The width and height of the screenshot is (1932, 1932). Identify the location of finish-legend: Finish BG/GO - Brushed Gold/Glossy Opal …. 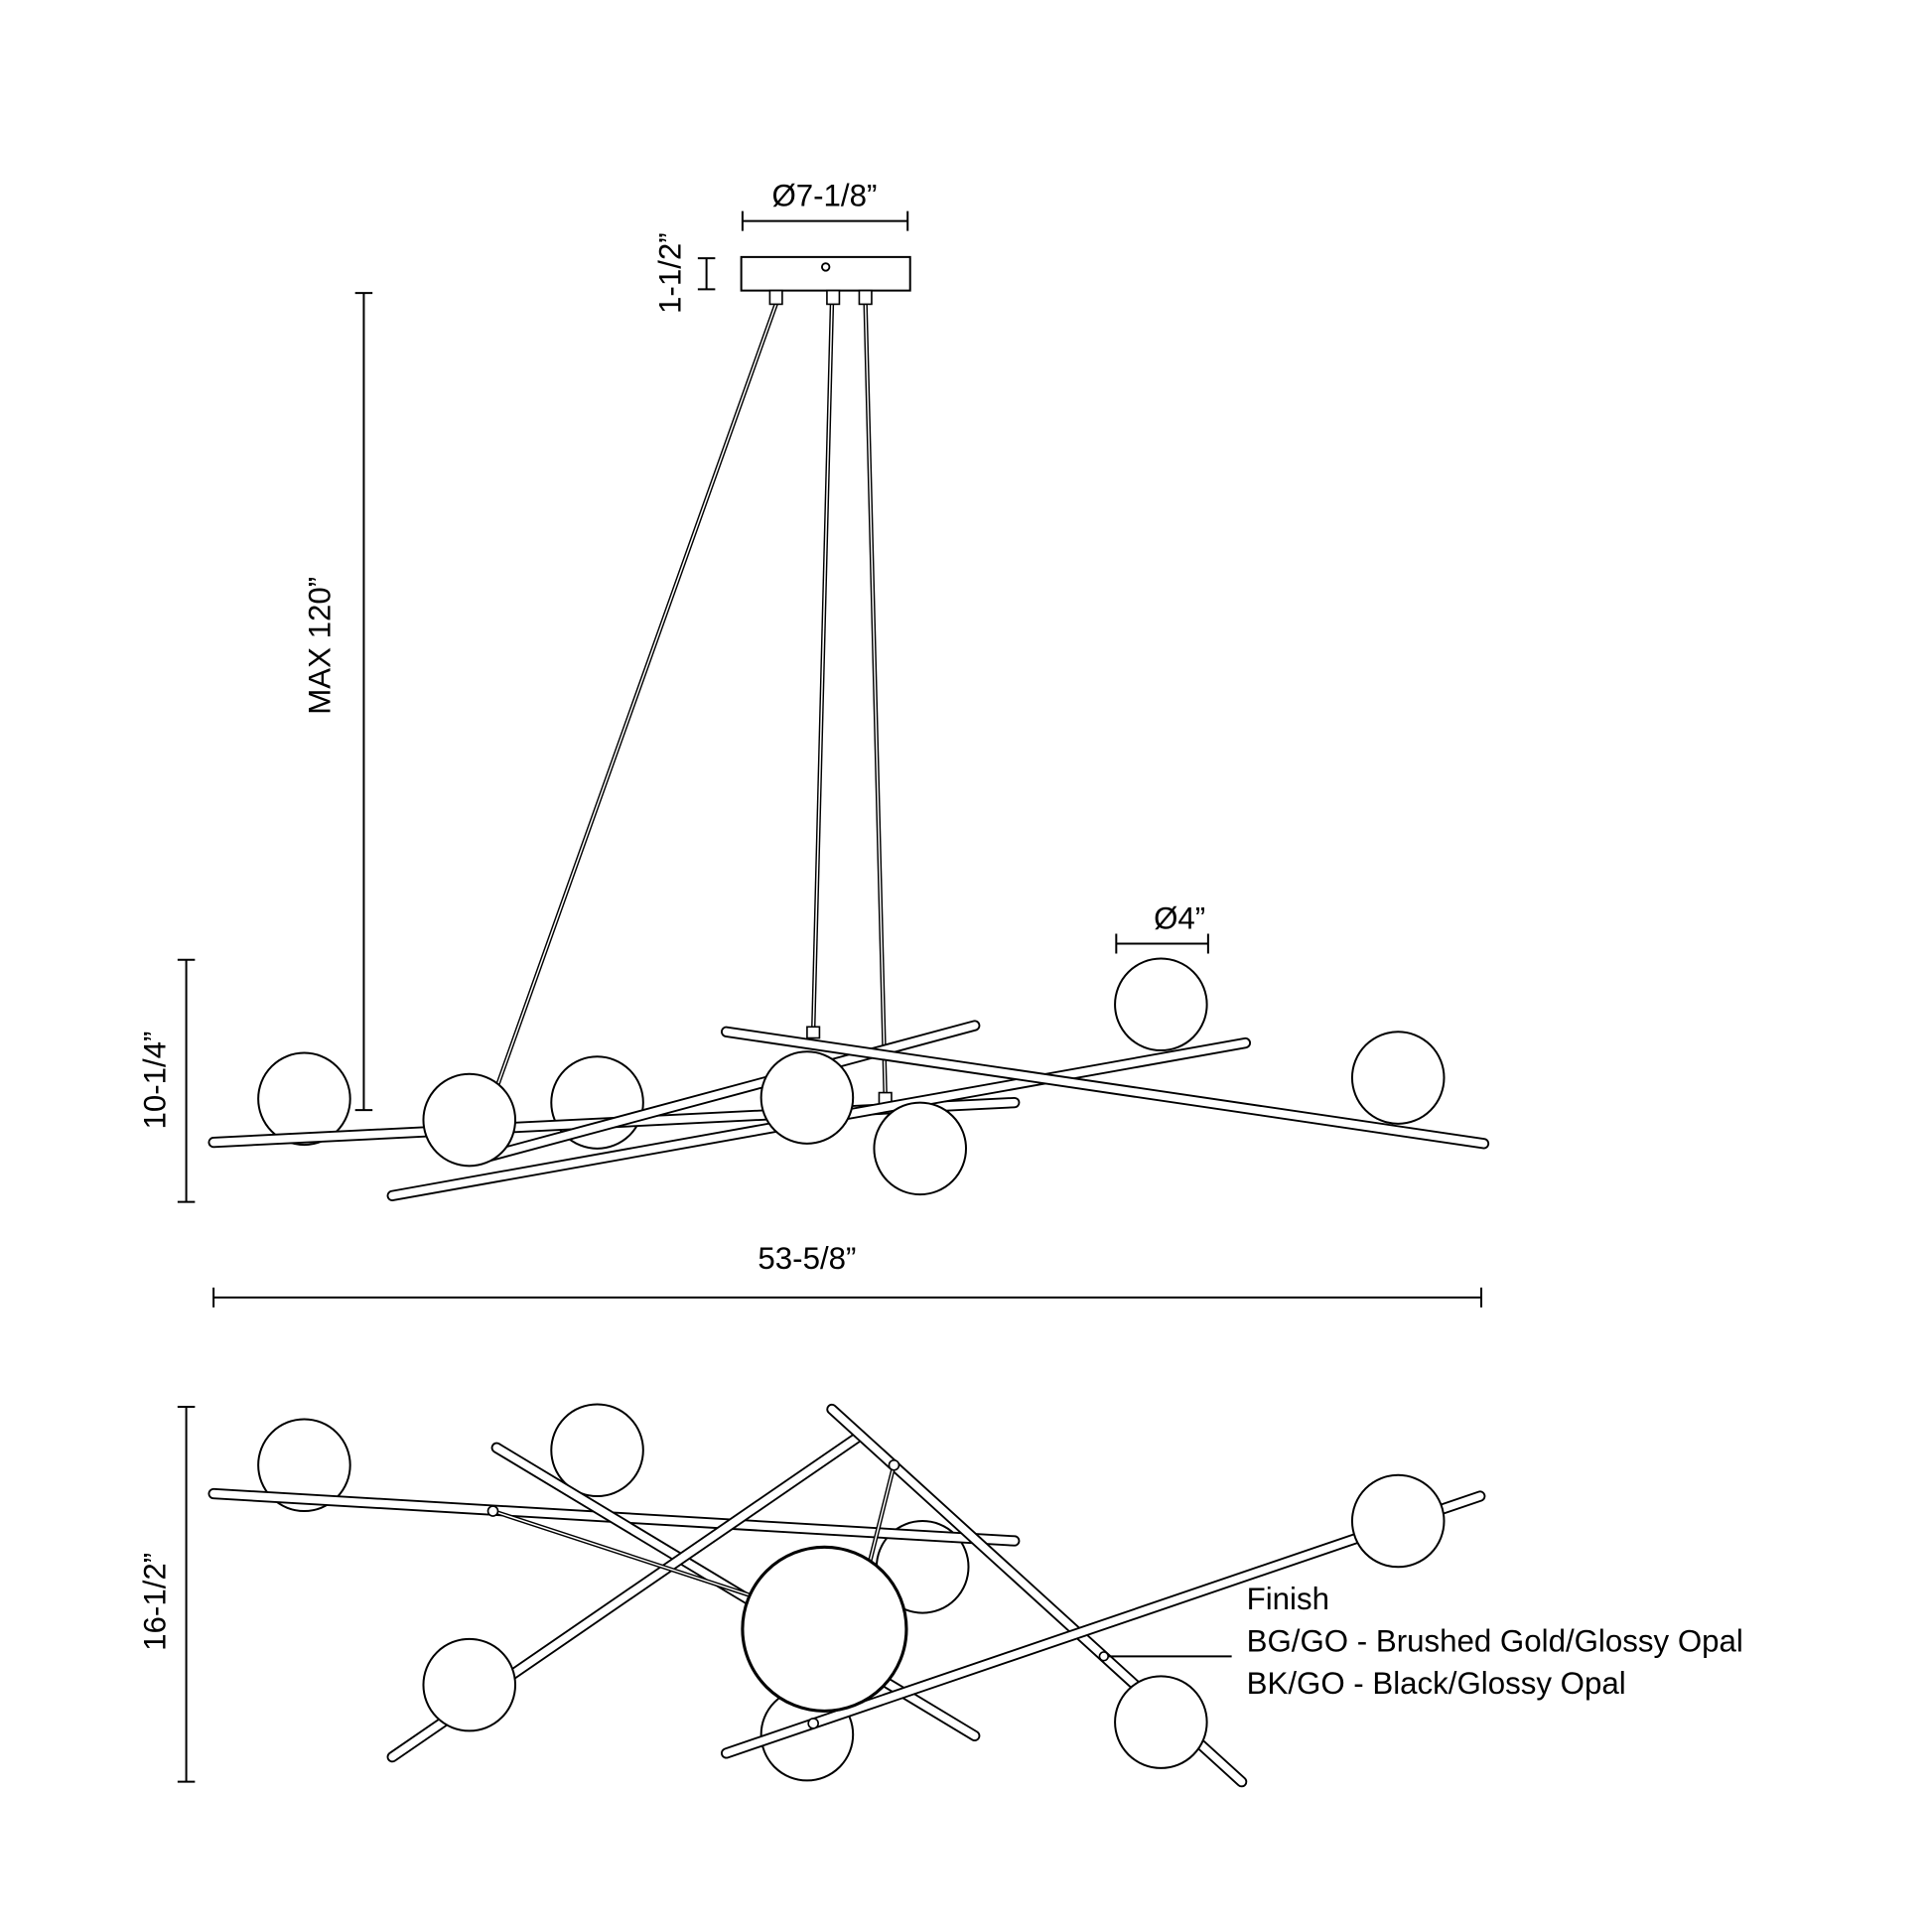
(1495, 1642).